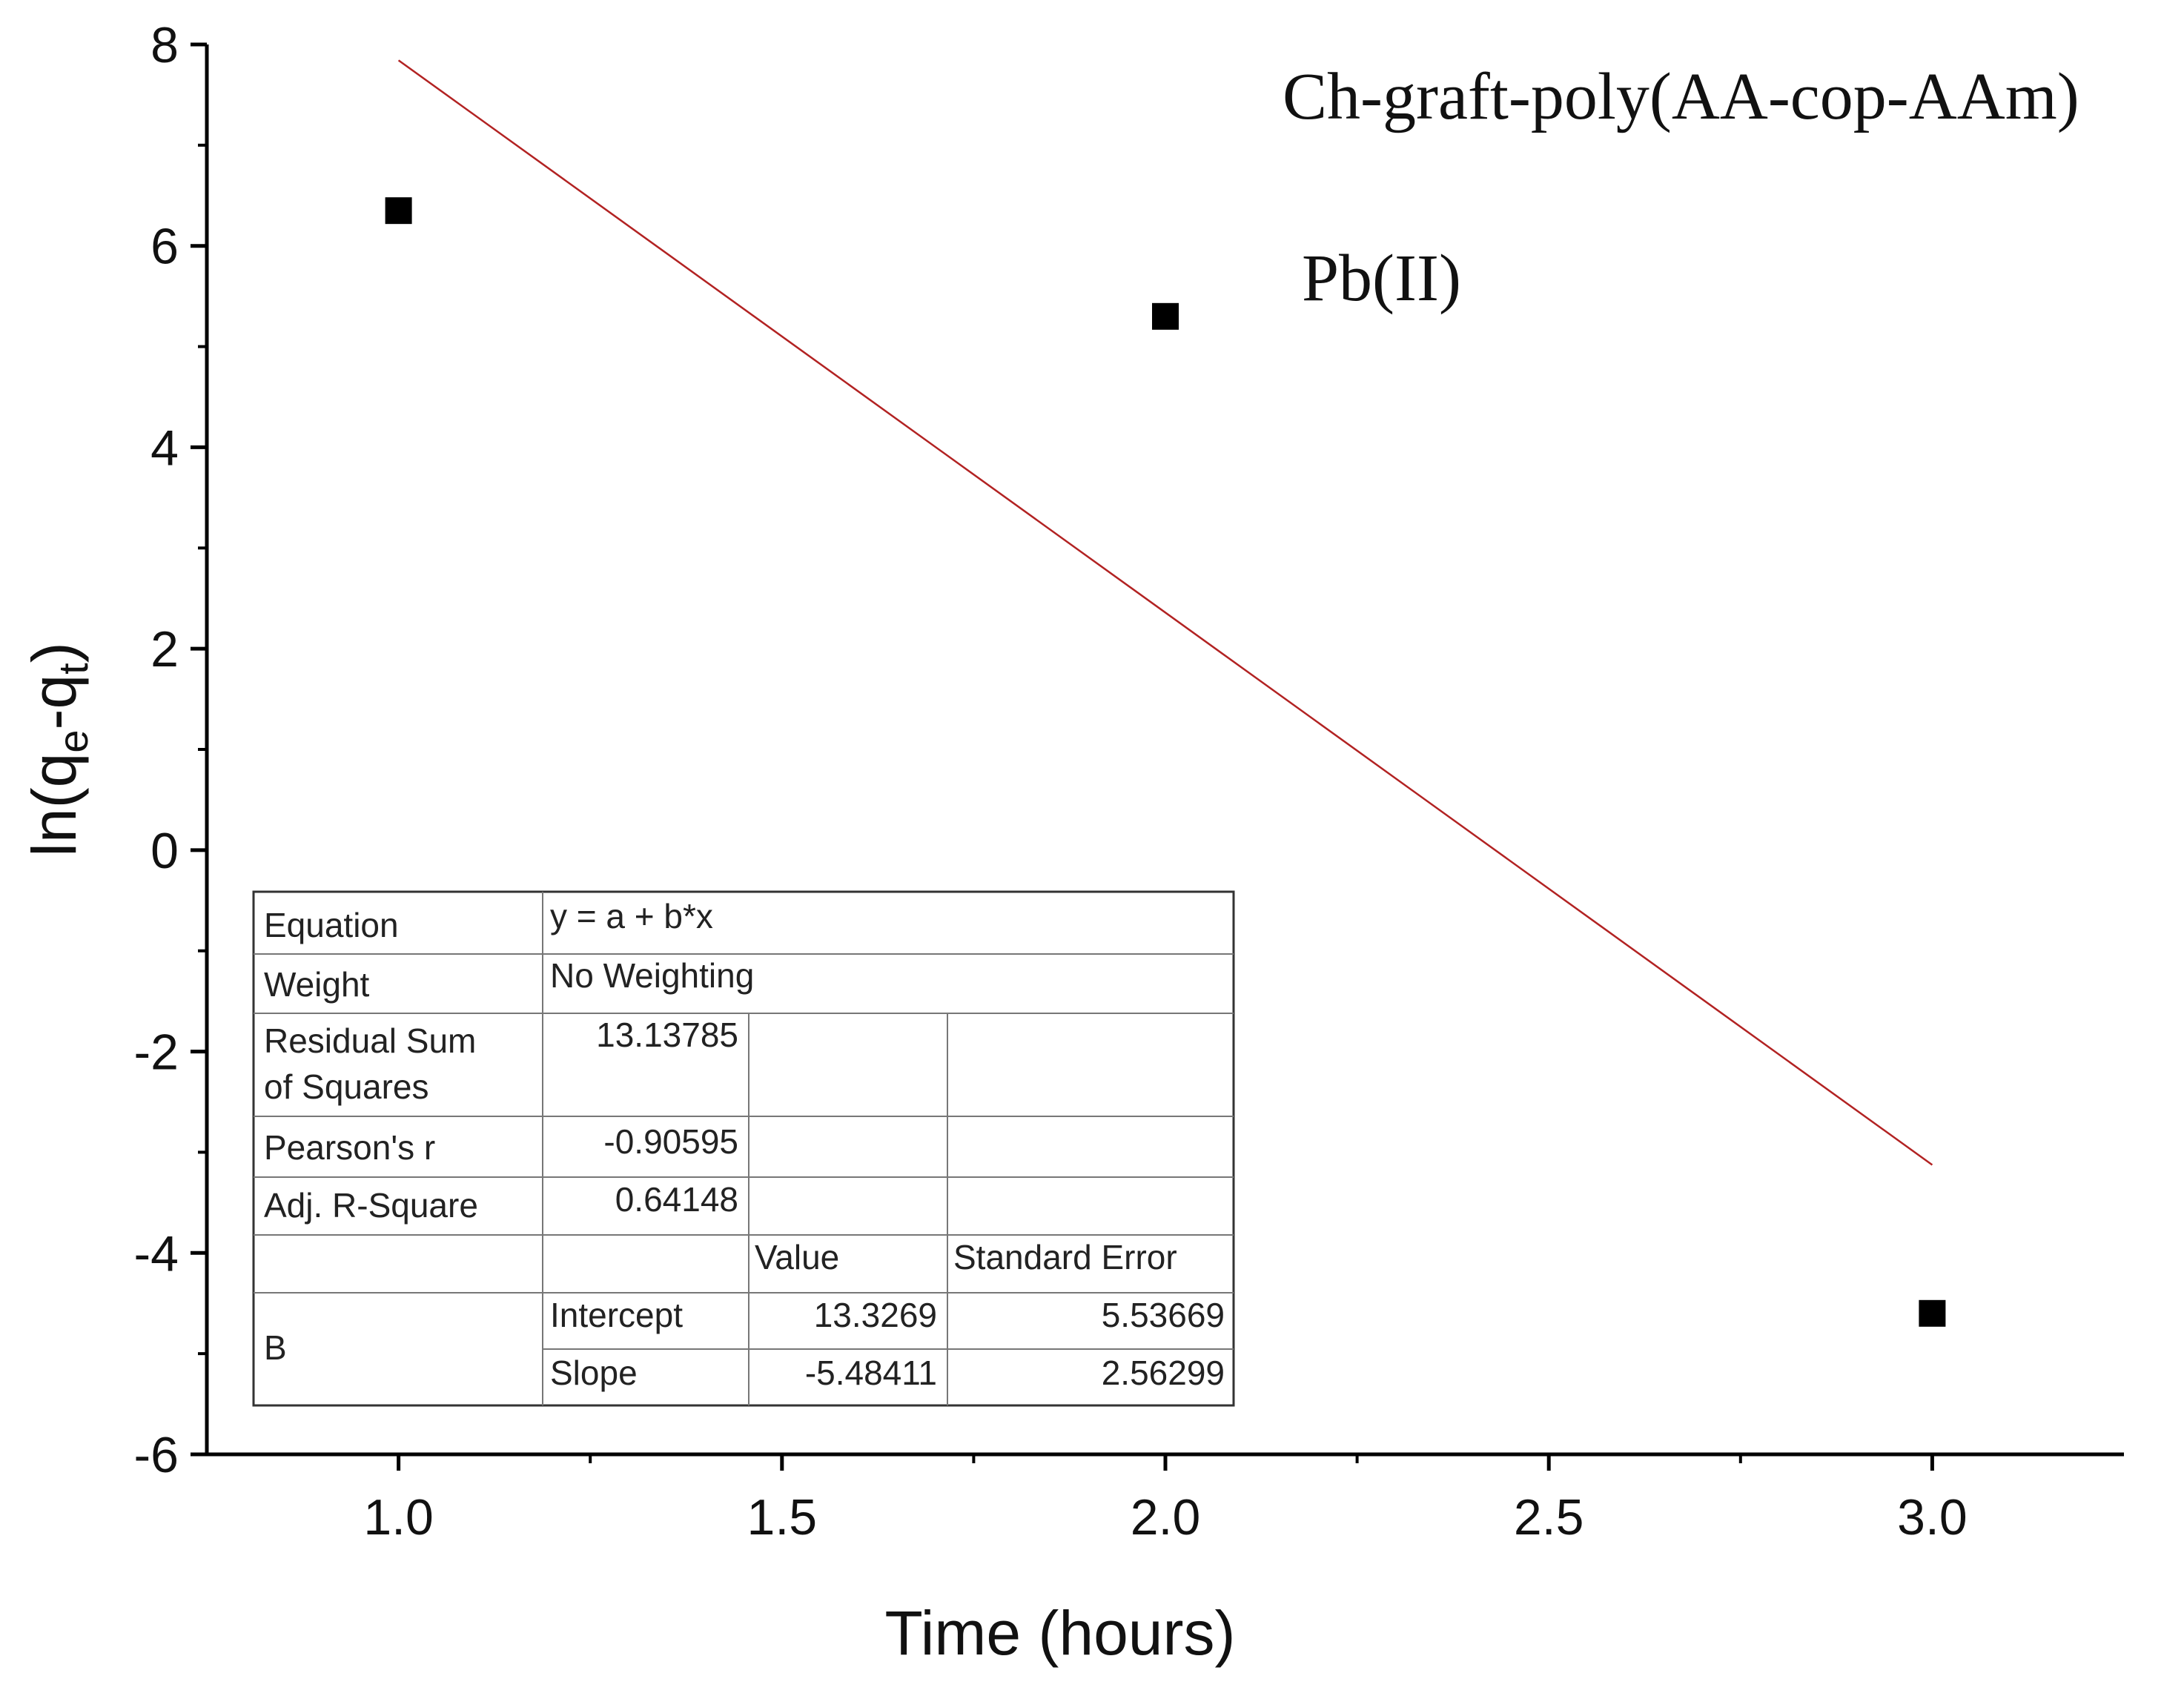 This screenshot has width=2184, height=1696. Describe the element at coordinates (156, 1253) in the screenshot. I see `y-tick-label: -4` at that location.